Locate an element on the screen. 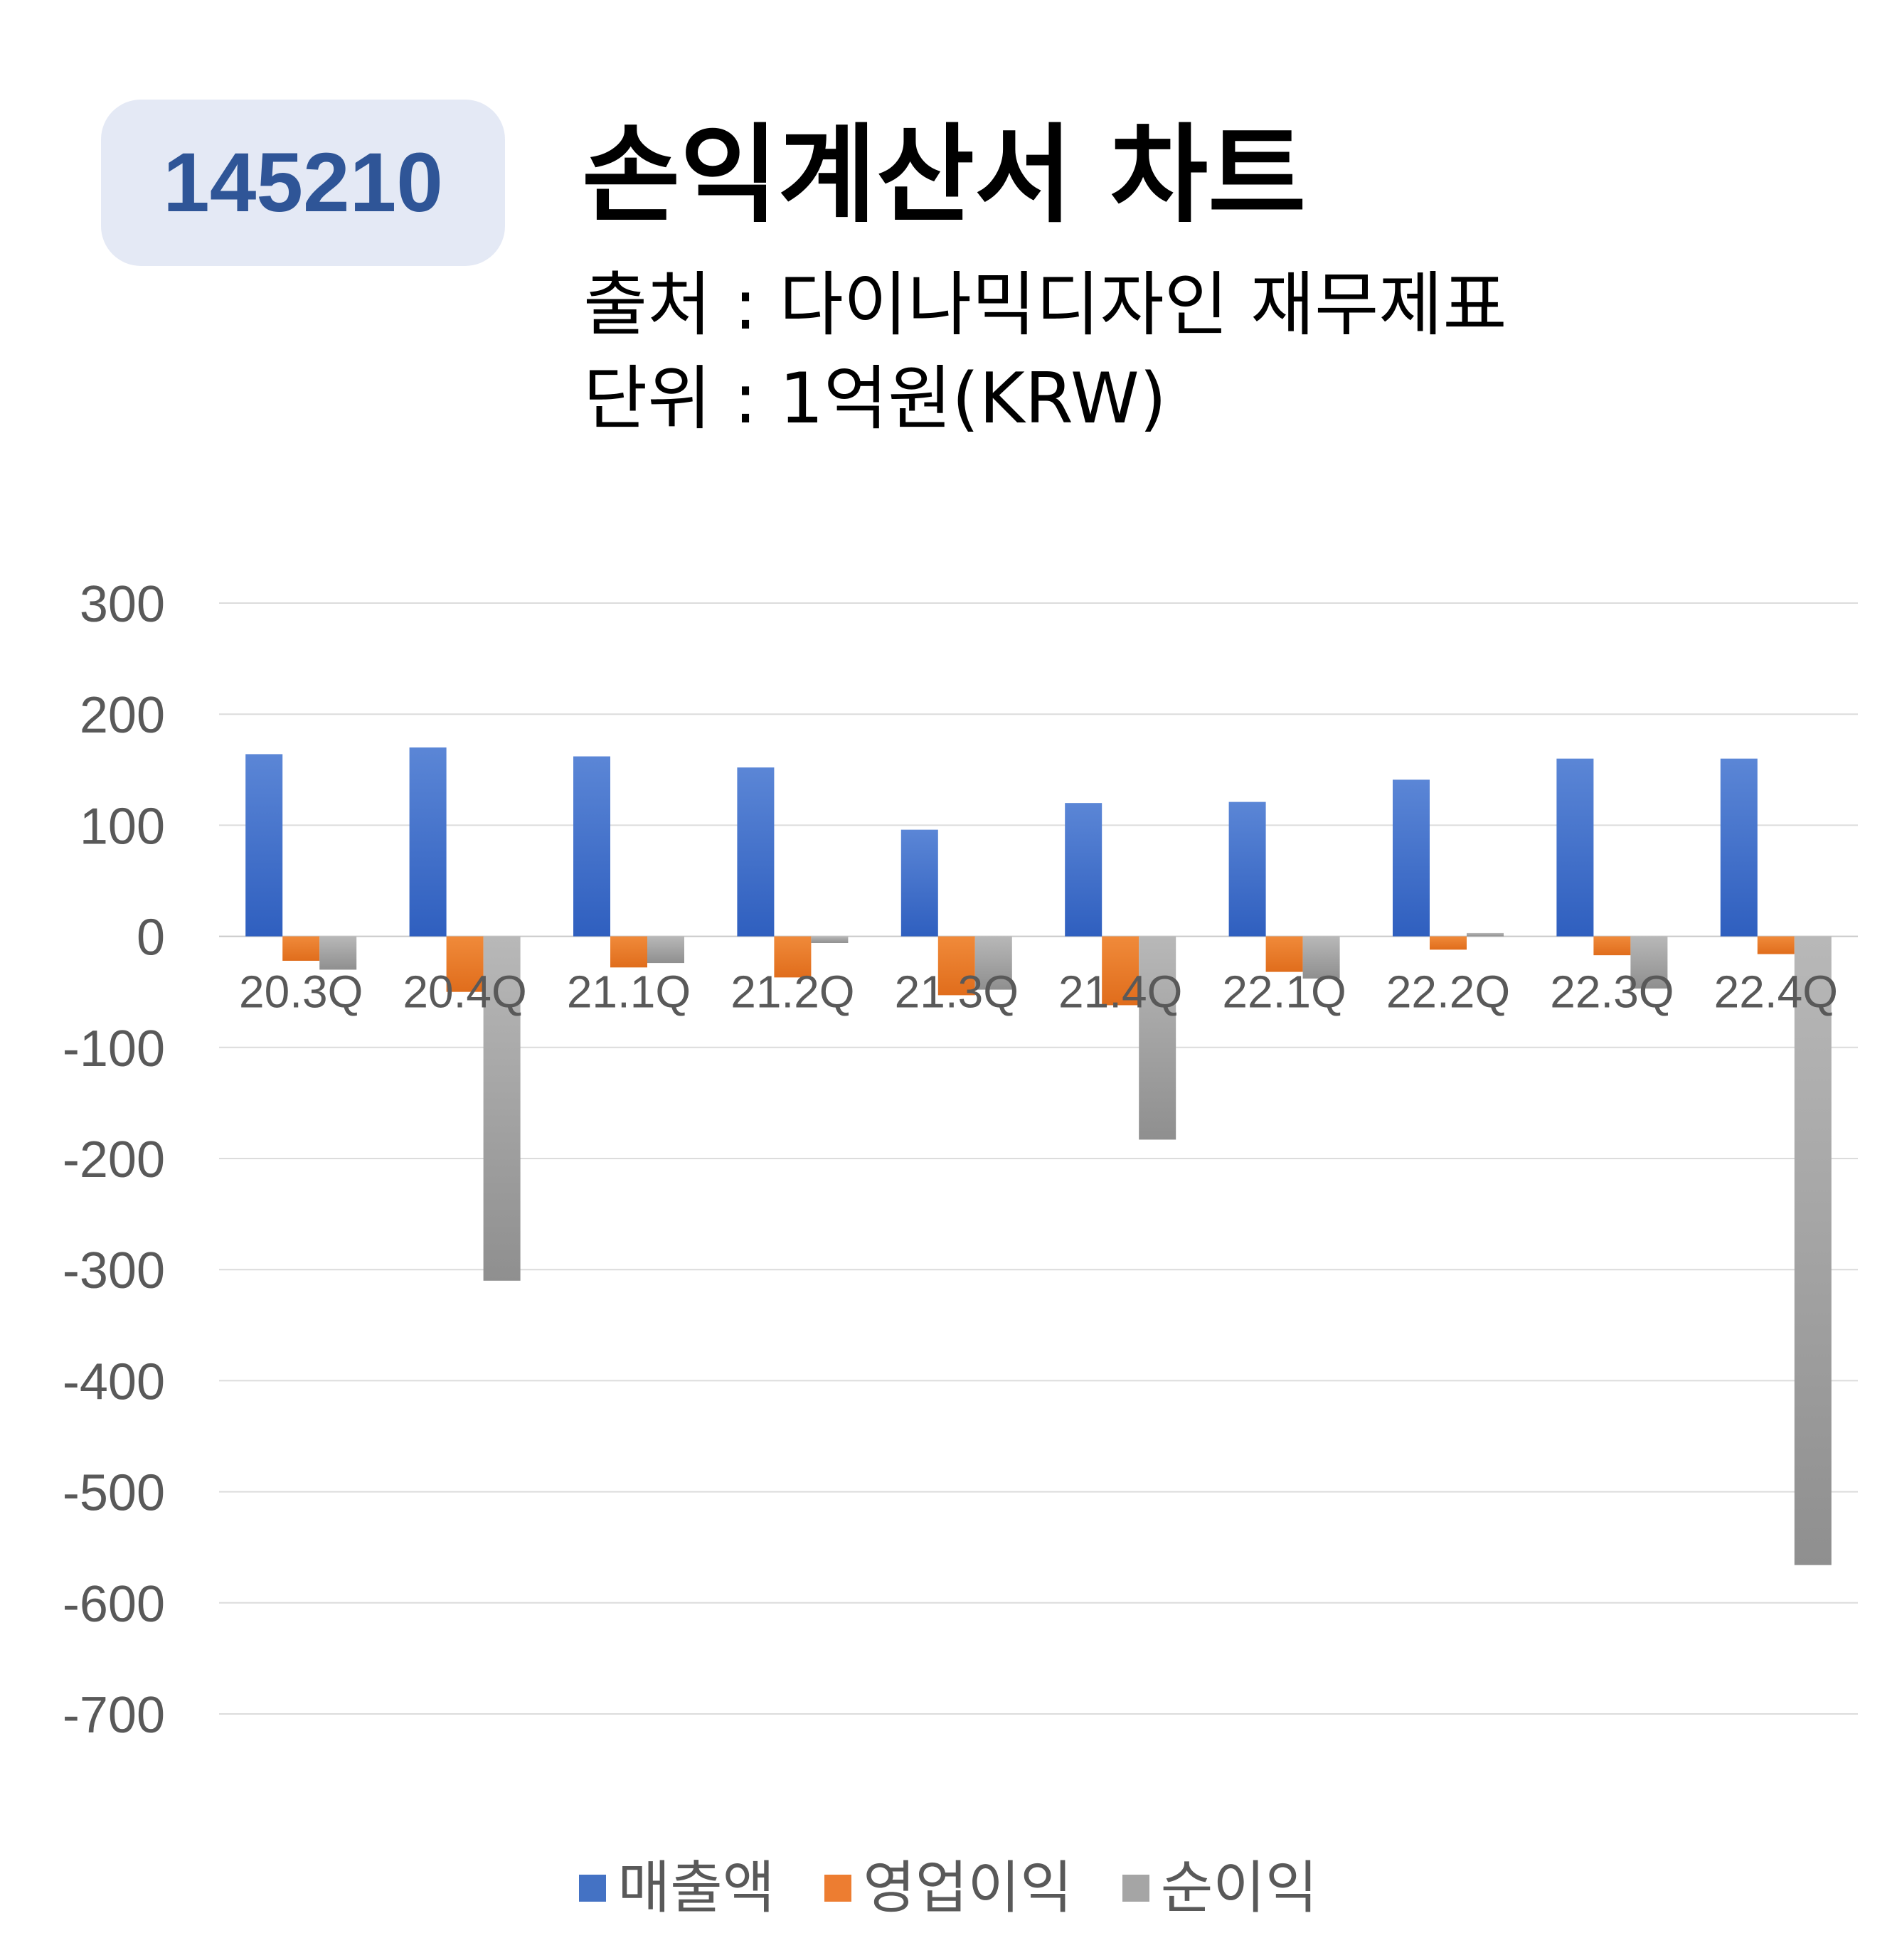 This screenshot has height=1960, width=1897. x-tick-label: 22.4Q is located at coordinates (1776, 992).